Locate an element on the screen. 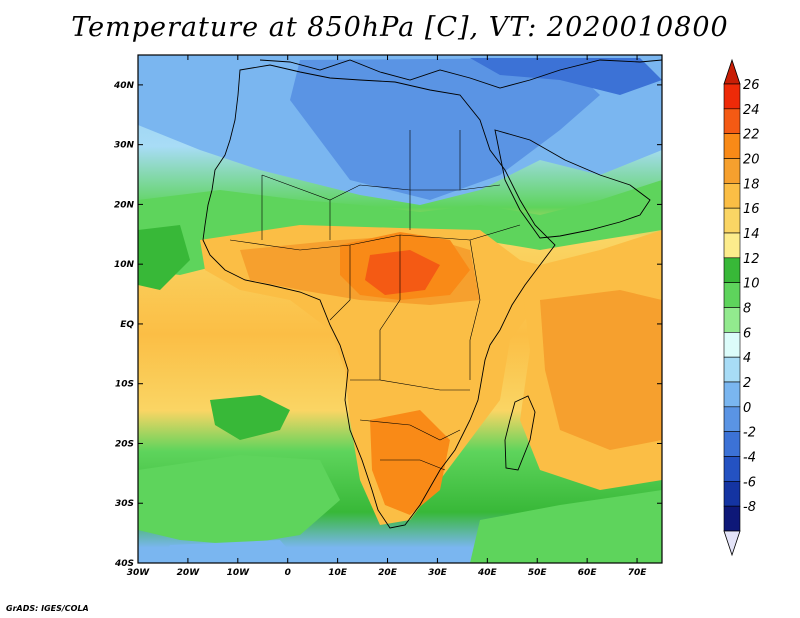 This screenshot has width=800, height=618. south-cold-patch is located at coordinates (230, 551).